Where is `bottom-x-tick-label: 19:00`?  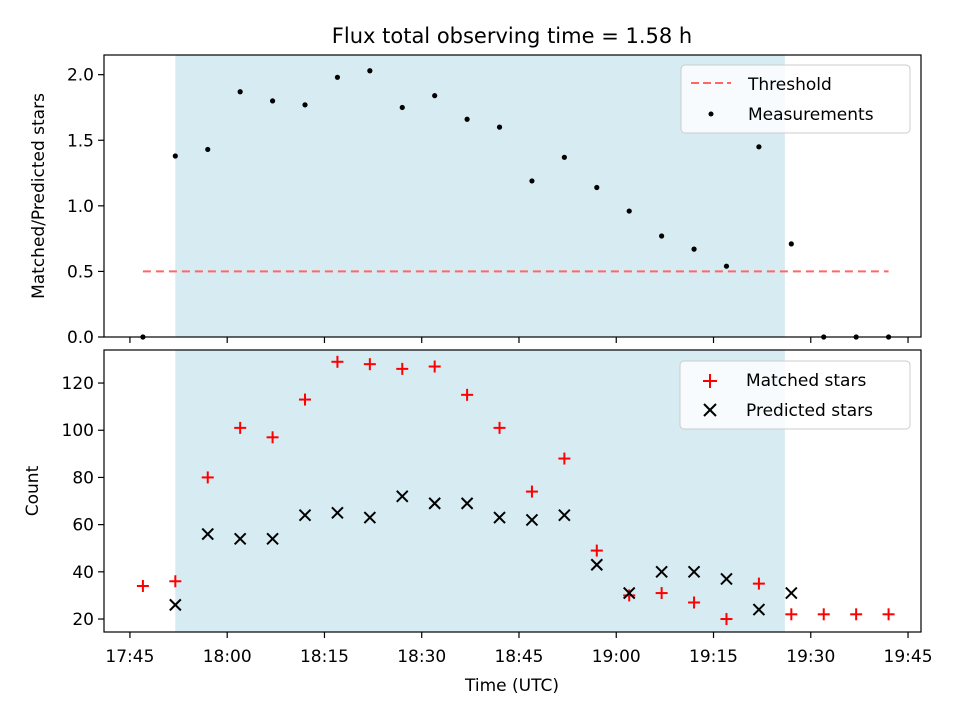 bottom-x-tick-label: 19:00 is located at coordinates (616, 657).